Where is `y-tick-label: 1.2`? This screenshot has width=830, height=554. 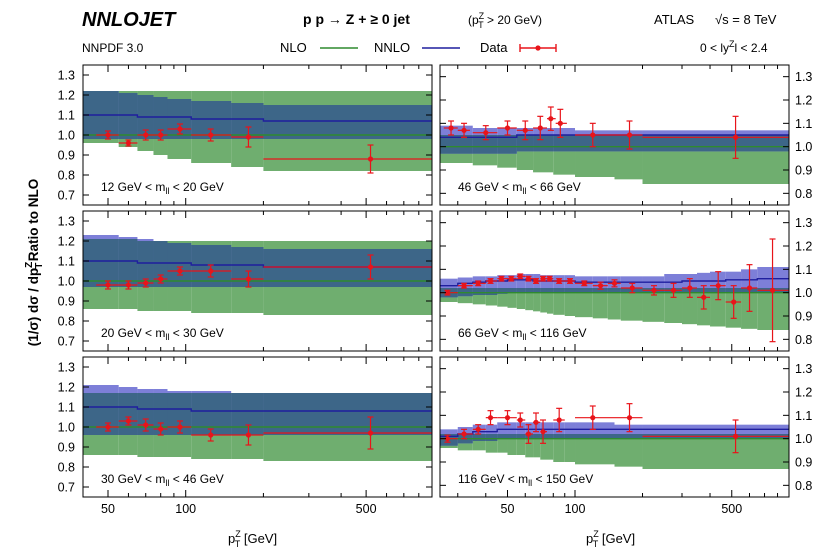 y-tick-label: 1.2 is located at coordinates (803, 247).